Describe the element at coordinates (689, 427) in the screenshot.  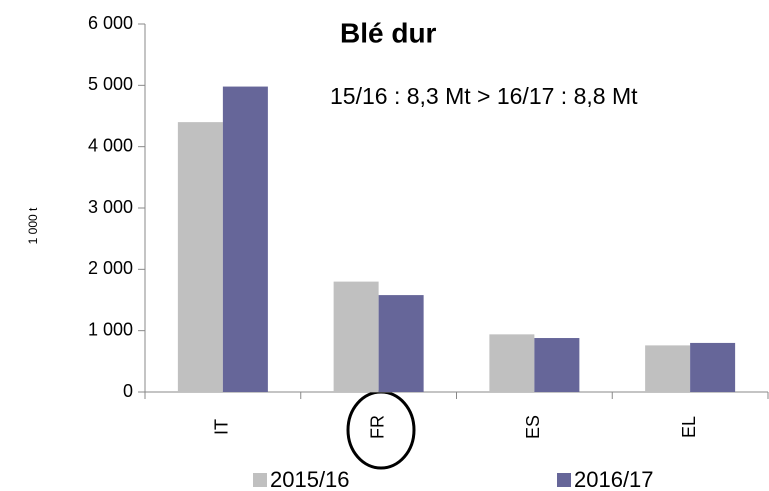
I see `x-tick-label: EL` at that location.